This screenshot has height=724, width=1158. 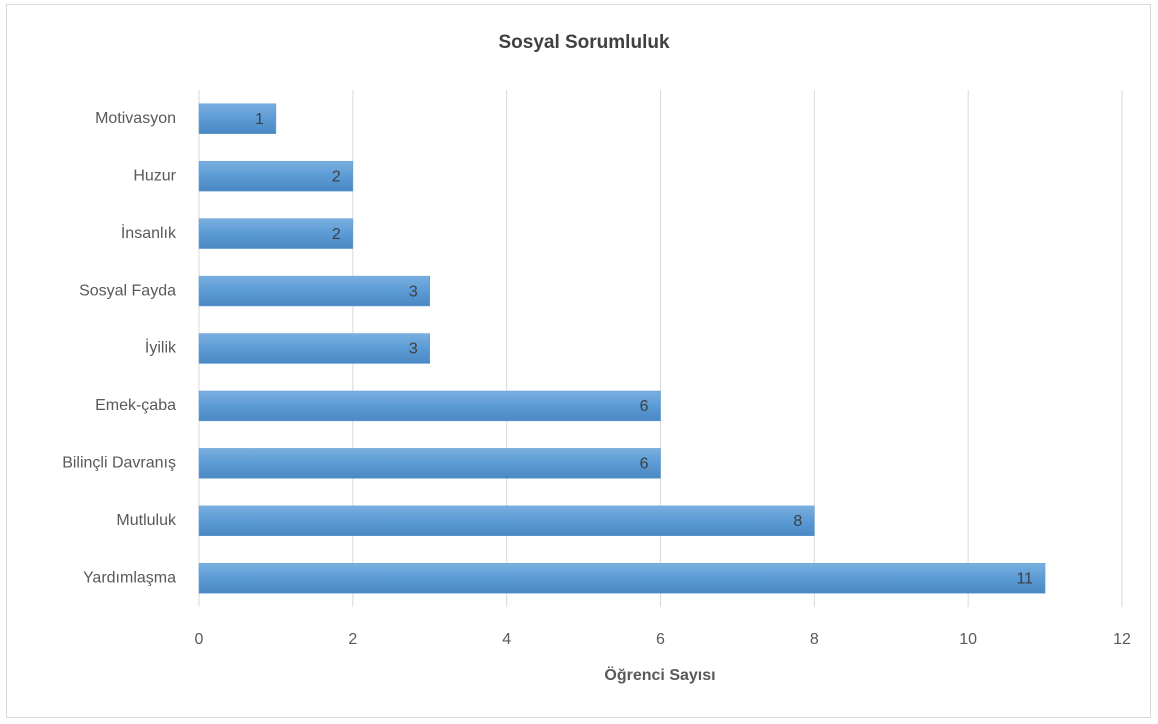 I want to click on x-tick-label: 8, so click(x=814, y=639).